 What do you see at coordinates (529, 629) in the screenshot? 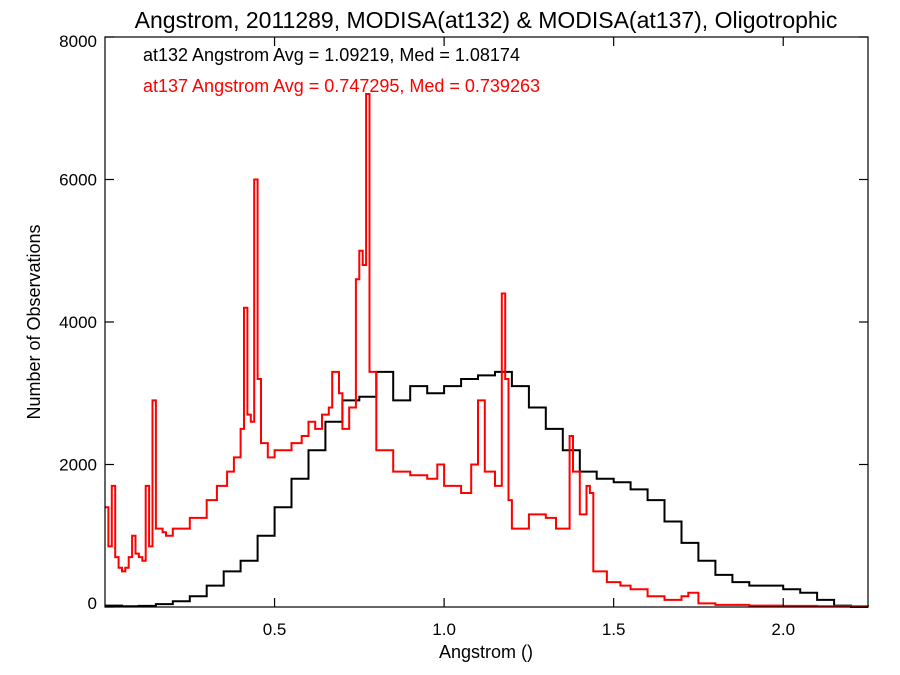
I see `x-tick-labels: 0.5 1.0 1.5 2.0` at bounding box center [529, 629].